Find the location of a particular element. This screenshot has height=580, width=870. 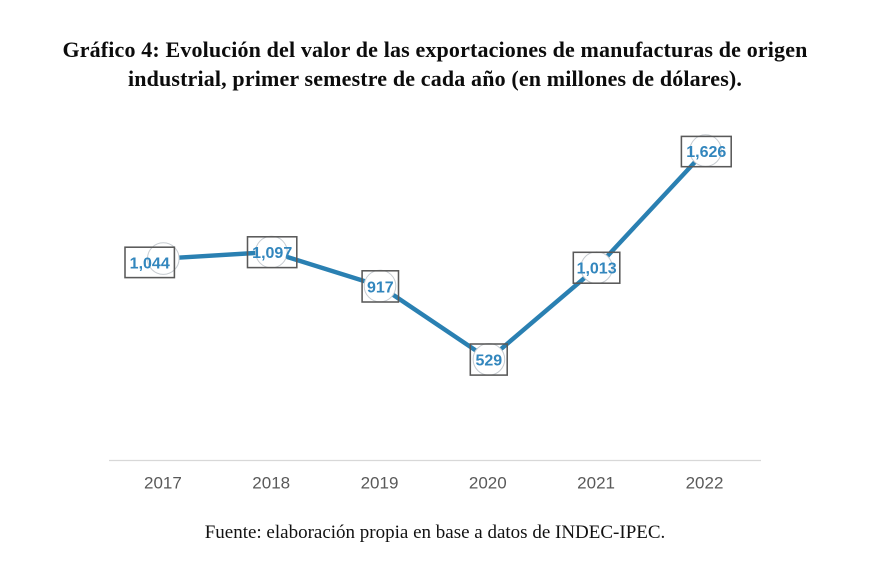

svg-text: 1,097 is located at coordinates (272, 253).